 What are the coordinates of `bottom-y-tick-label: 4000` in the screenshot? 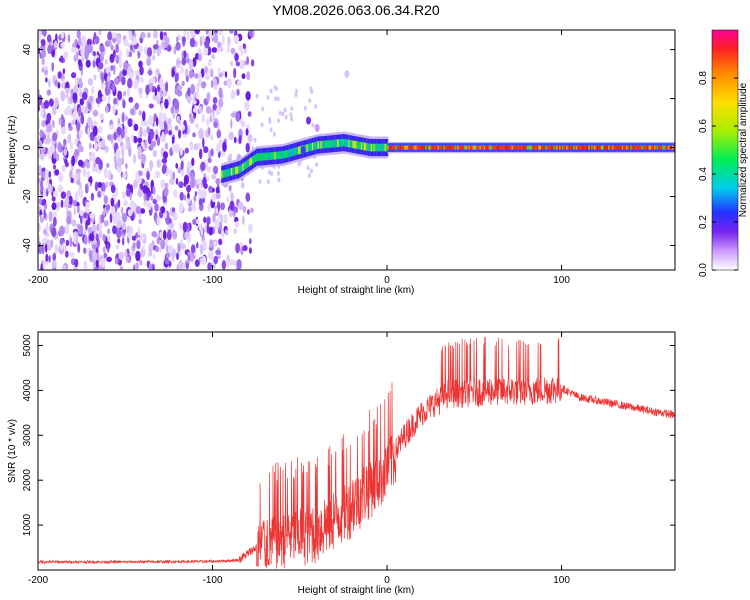 It's located at (27, 390).